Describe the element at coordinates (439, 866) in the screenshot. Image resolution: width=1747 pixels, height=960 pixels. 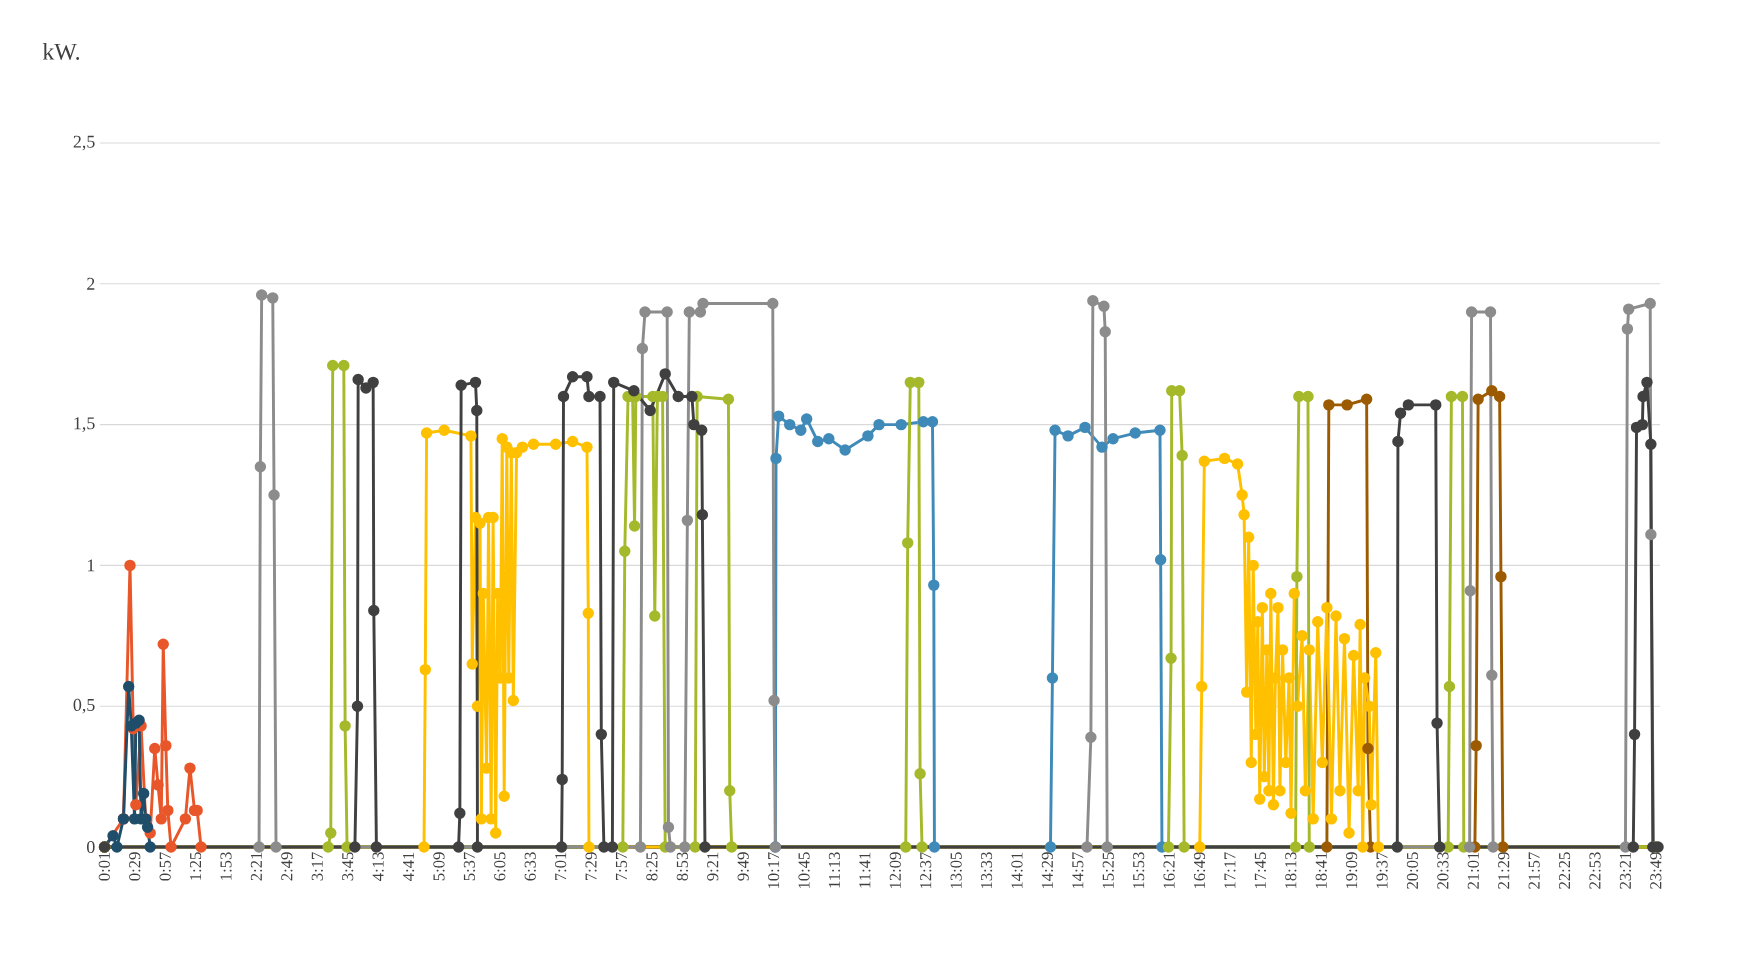
I see `x-tick-label: 5:09` at that location.